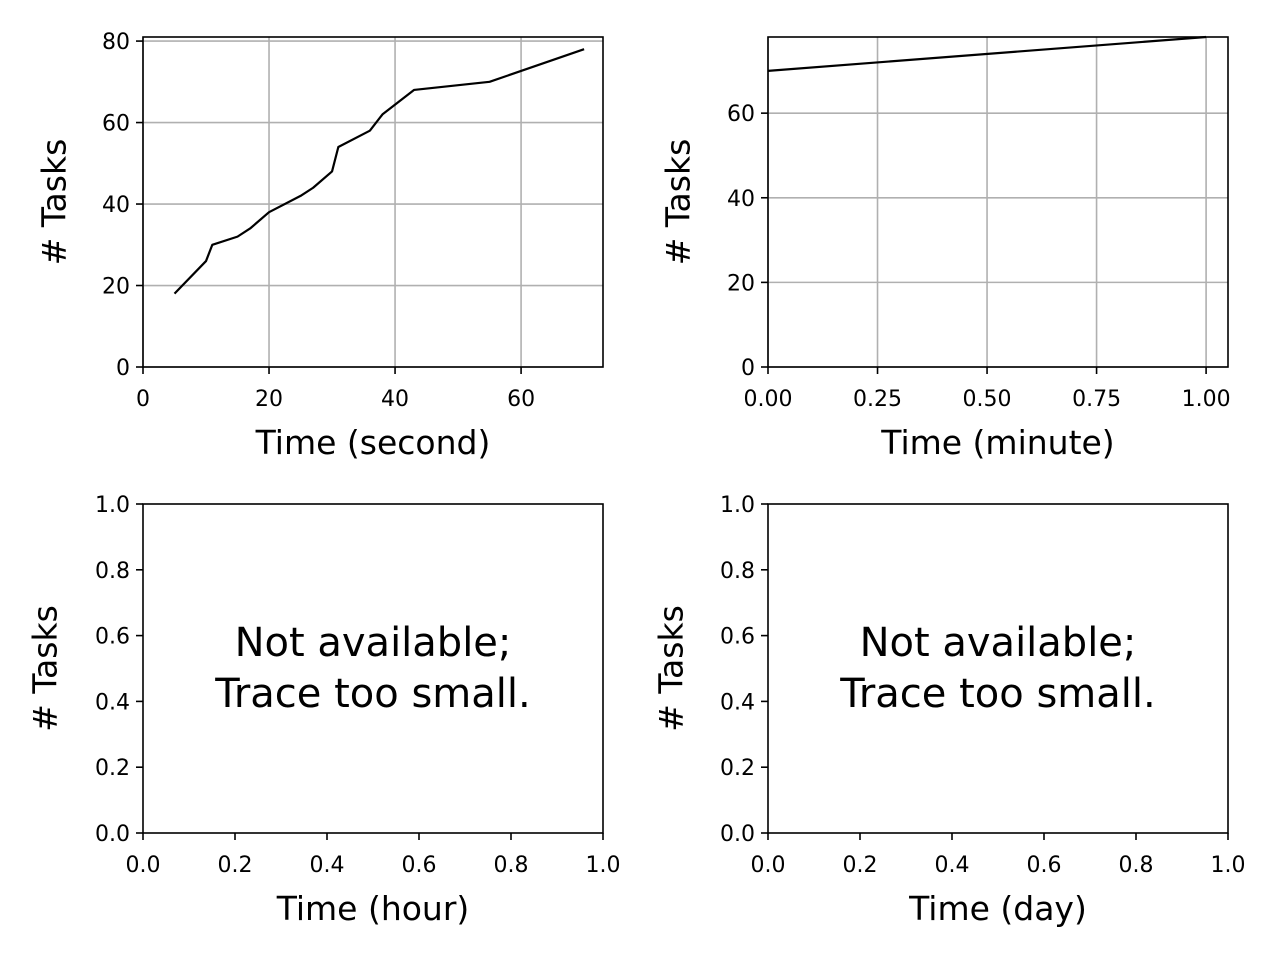  Describe the element at coordinates (521, 399) in the screenshot. I see `x-tick-label: 60` at that location.